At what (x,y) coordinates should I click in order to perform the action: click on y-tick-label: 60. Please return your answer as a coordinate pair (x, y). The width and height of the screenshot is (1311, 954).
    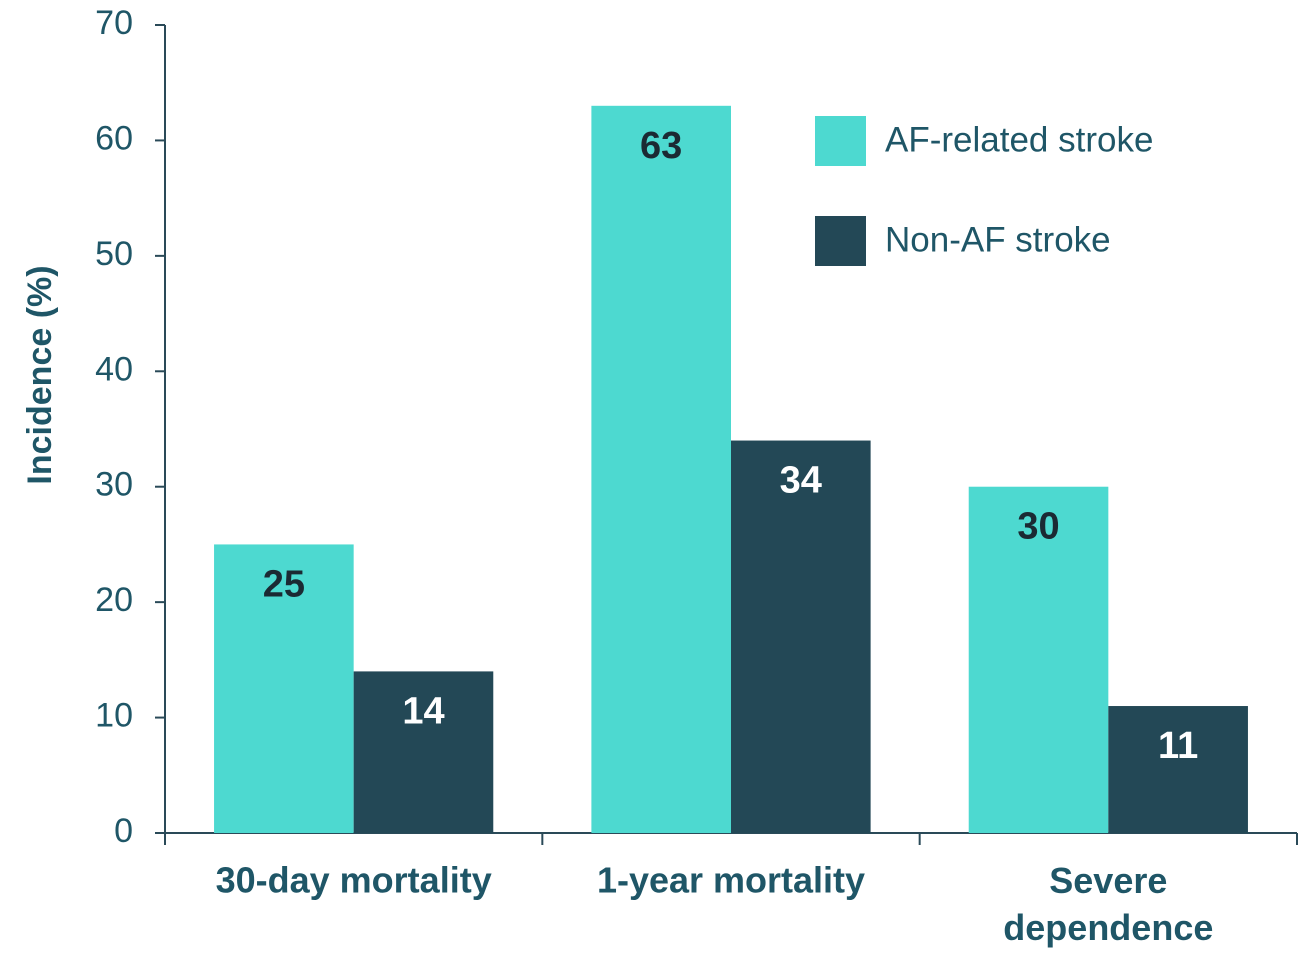
    Looking at the image, I should click on (114, 138).